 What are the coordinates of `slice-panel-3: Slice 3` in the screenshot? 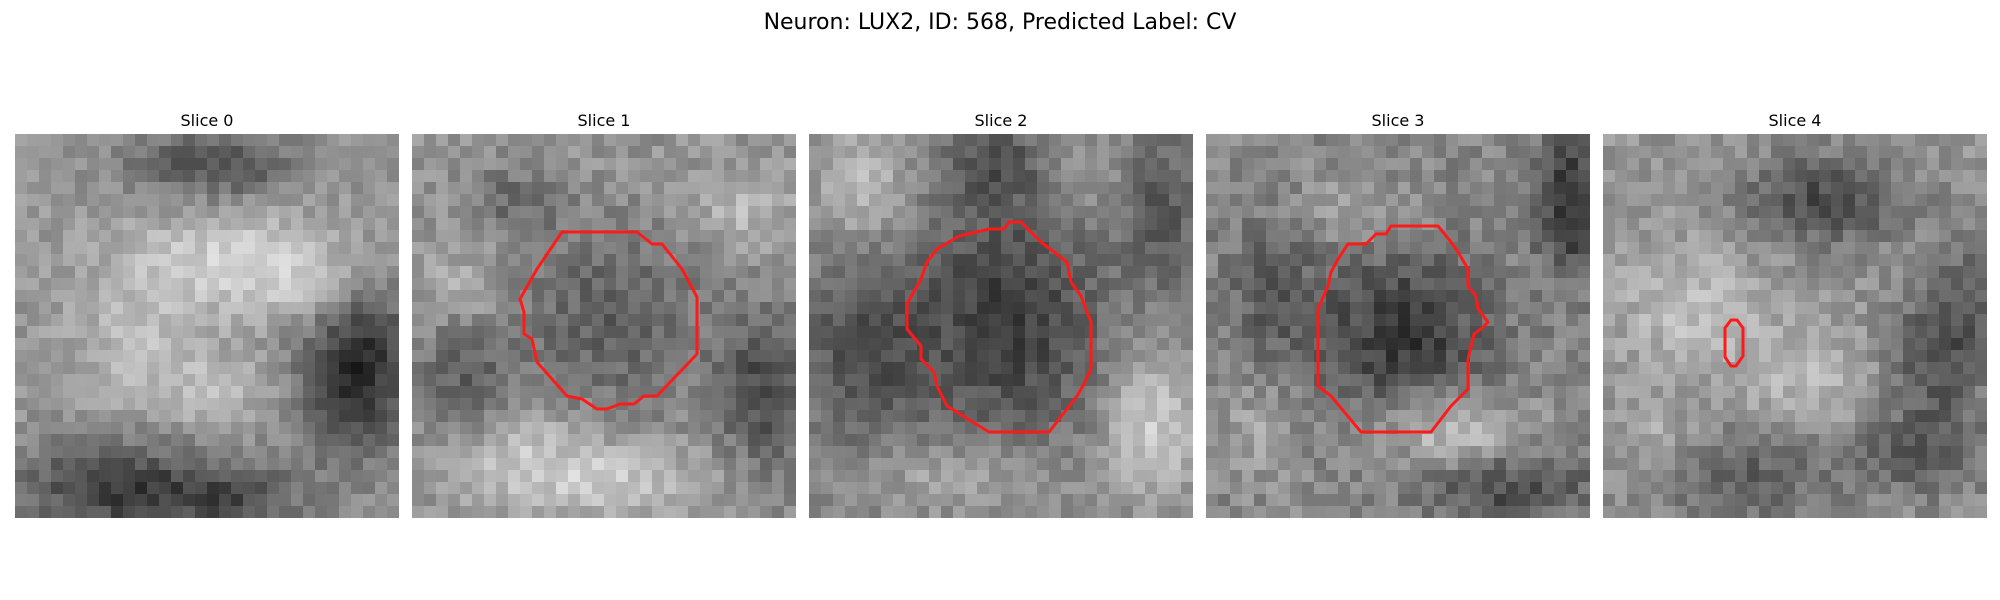 It's located at (1398, 315).